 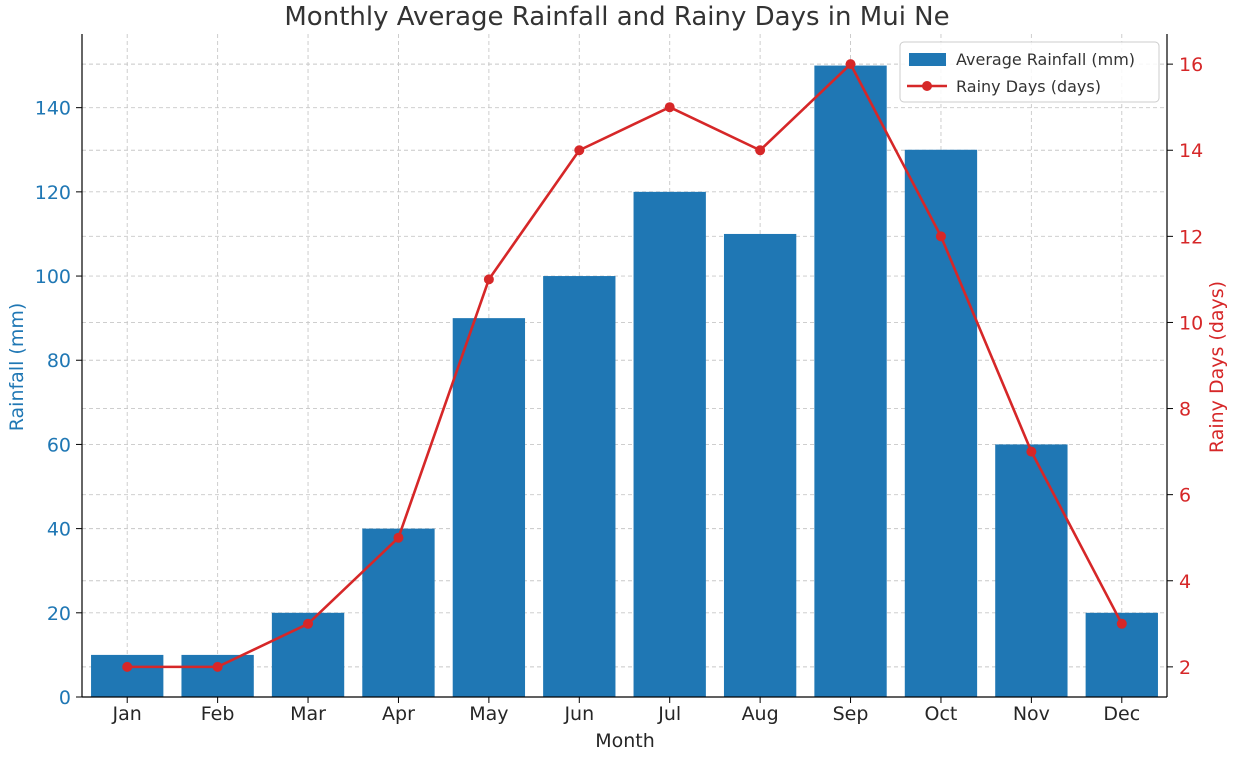 What do you see at coordinates (1045, 59) in the screenshot?
I see `legend-label-rainfall: Average Rainfall (mm)` at bounding box center [1045, 59].